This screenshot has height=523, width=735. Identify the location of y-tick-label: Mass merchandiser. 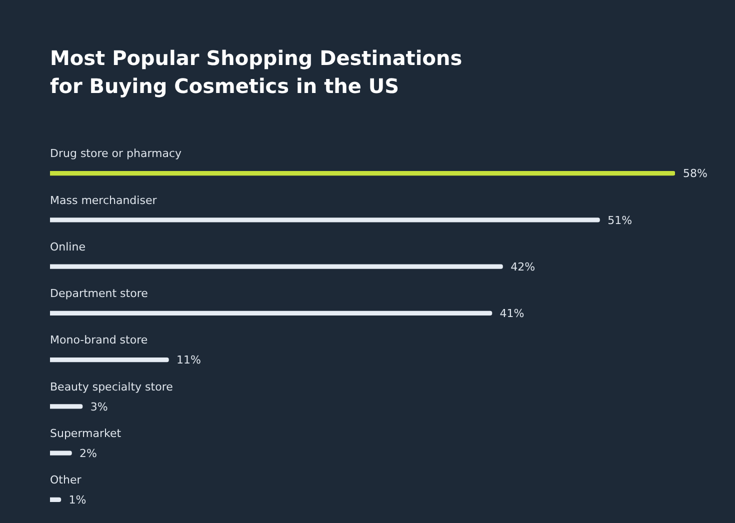
(104, 200).